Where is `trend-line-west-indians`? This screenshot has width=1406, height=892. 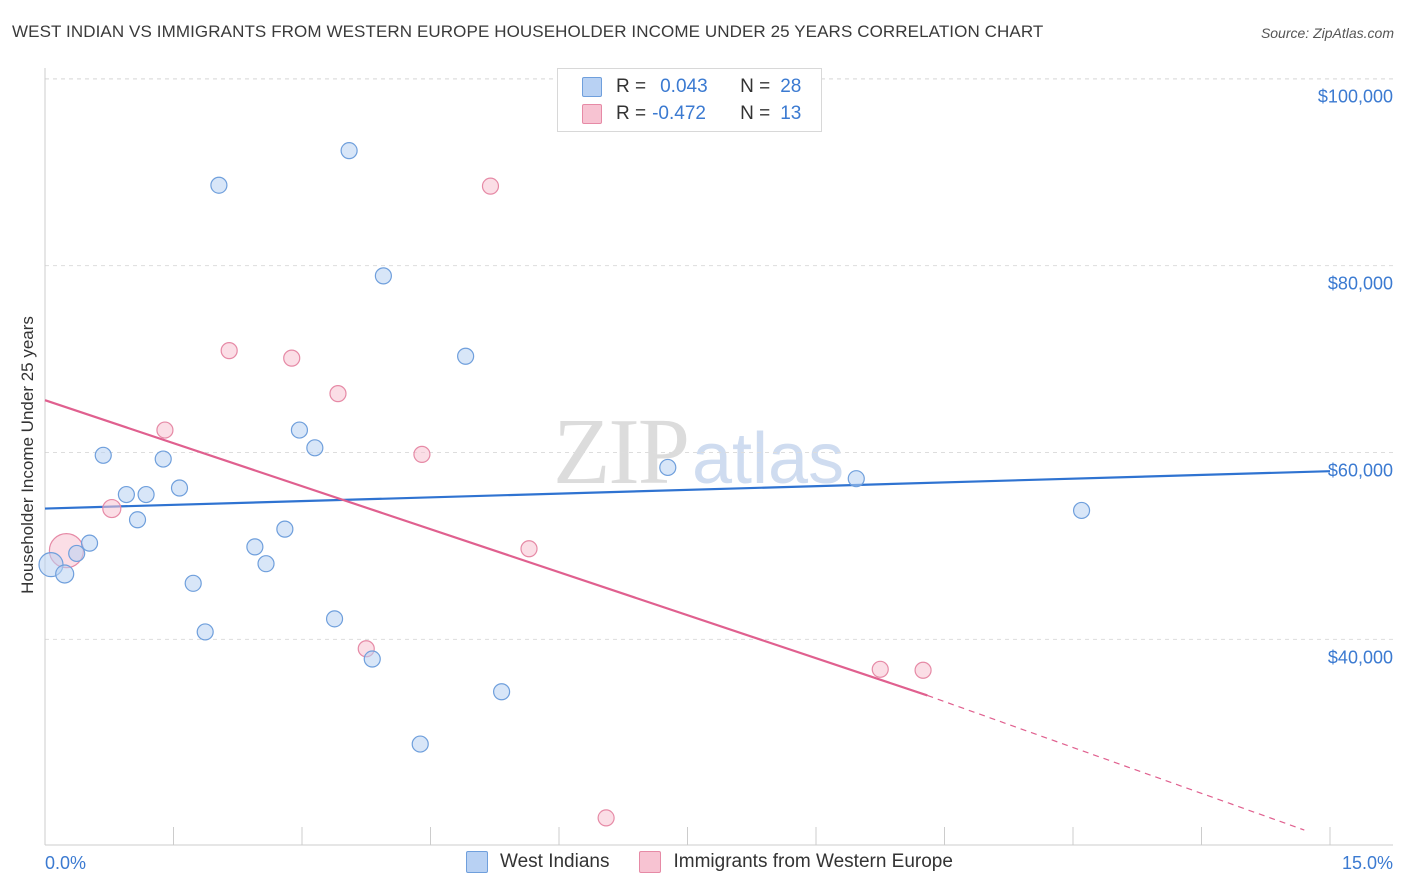
trend-line-west-indians is located at coordinates (687, 490).